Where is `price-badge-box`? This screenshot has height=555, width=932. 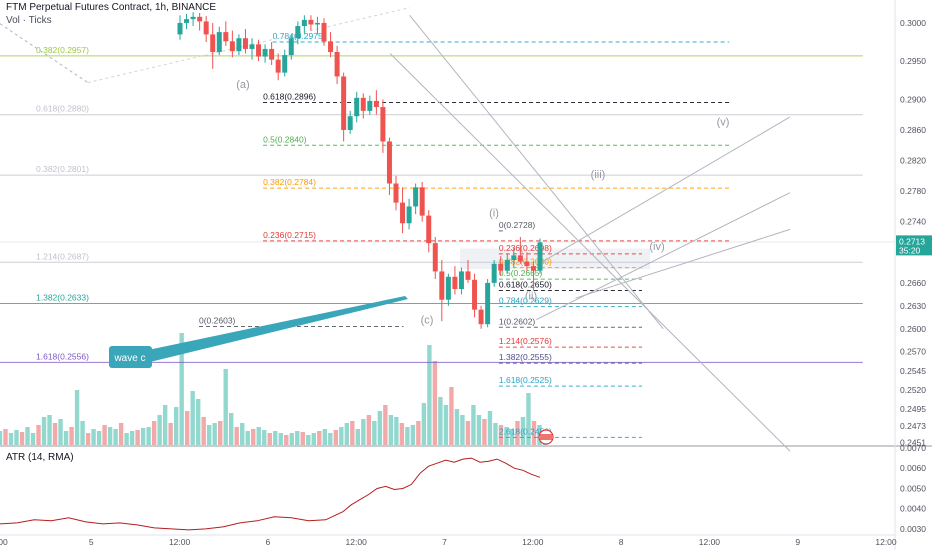 price-badge-box is located at coordinates (914, 245).